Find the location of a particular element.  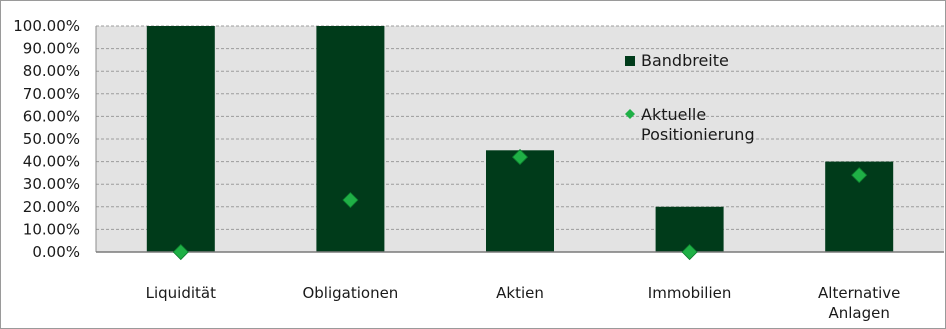

x-category-label: Liquidität is located at coordinates (181, 293).